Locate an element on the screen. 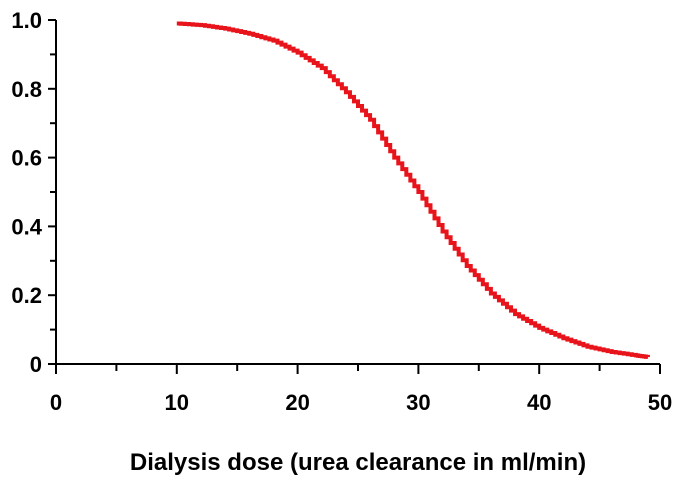 The height and width of the screenshot is (480, 685). x-tick-label-40: 40 is located at coordinates (539, 402).